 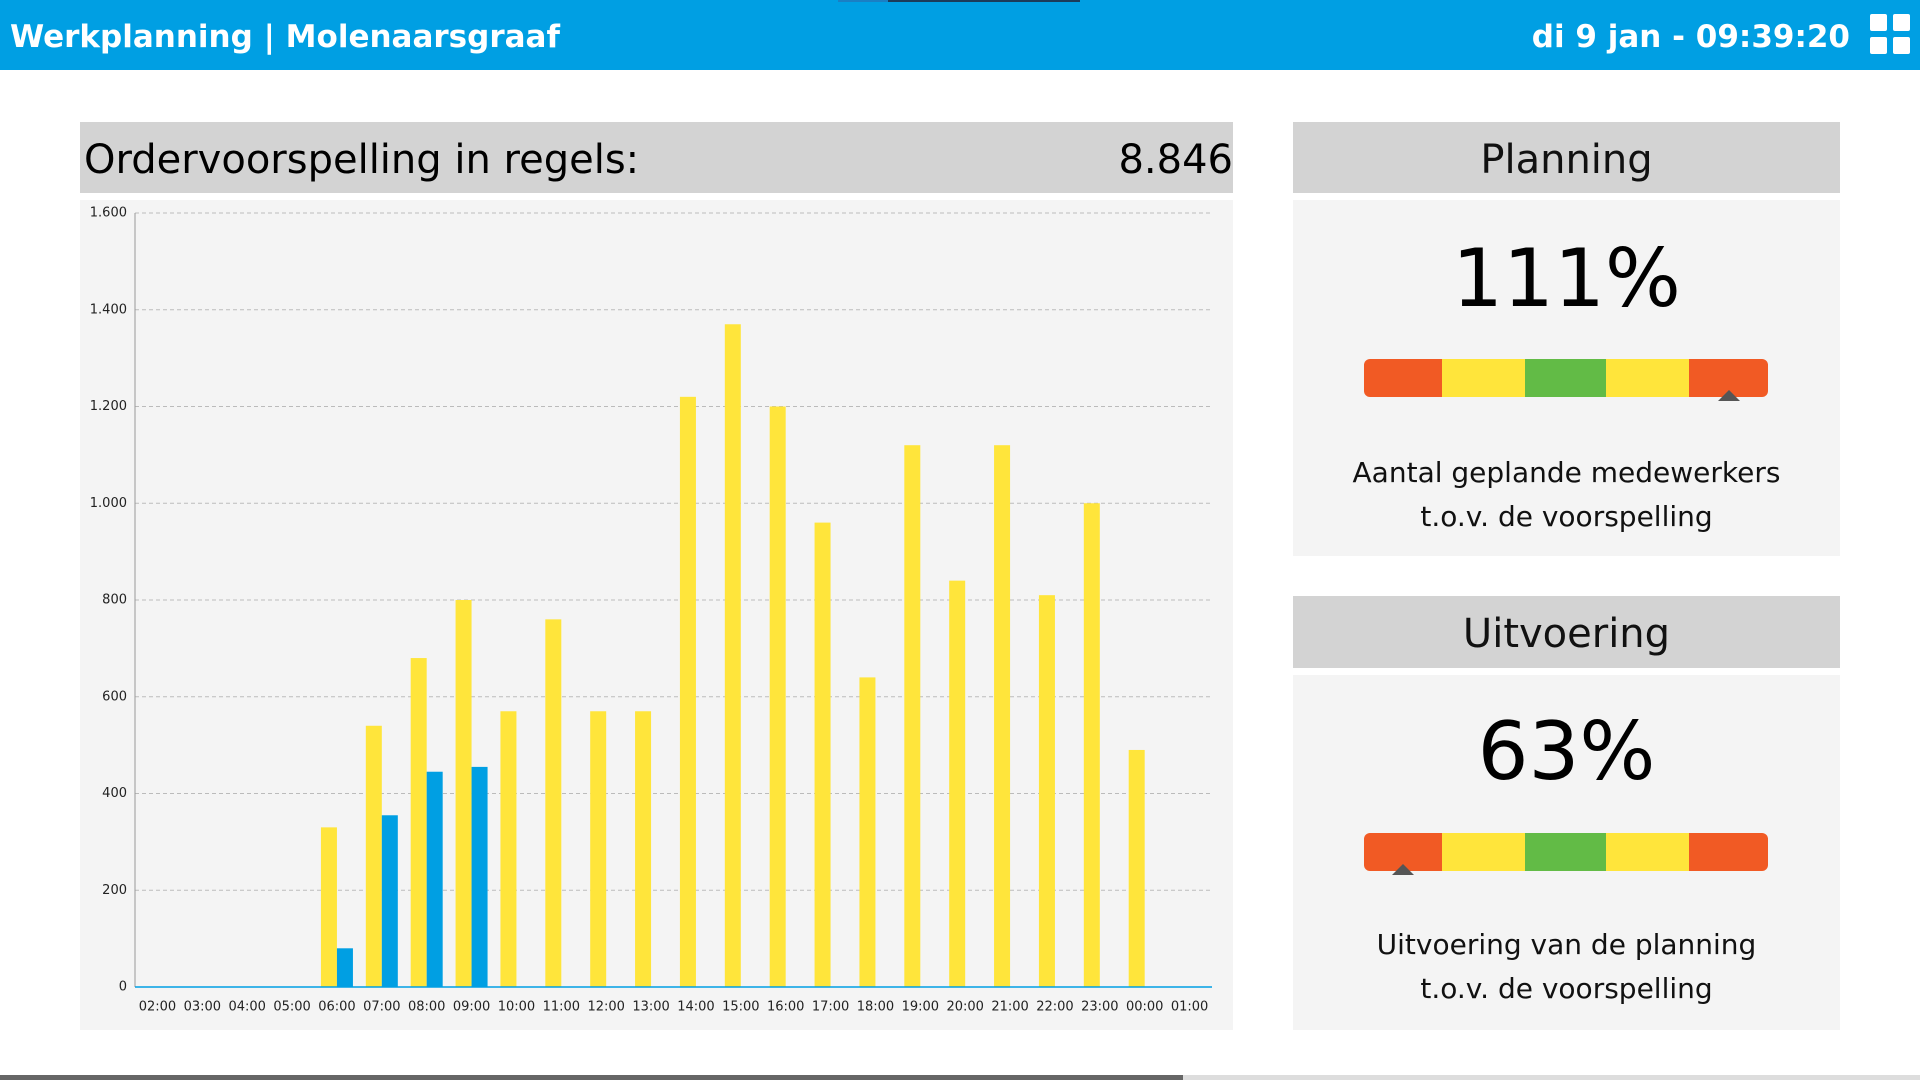 What do you see at coordinates (1099, 1007) in the screenshot?
I see `x-tick-label: 23:00` at bounding box center [1099, 1007].